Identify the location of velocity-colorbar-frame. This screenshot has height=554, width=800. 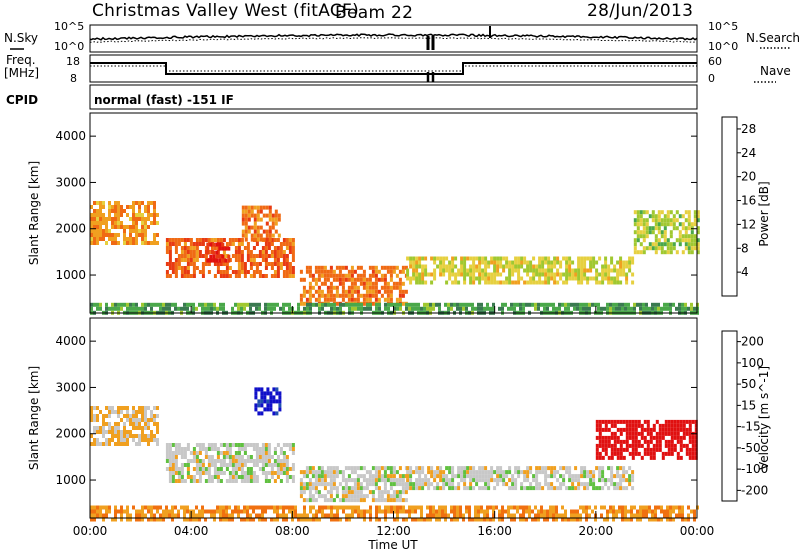
(729, 416).